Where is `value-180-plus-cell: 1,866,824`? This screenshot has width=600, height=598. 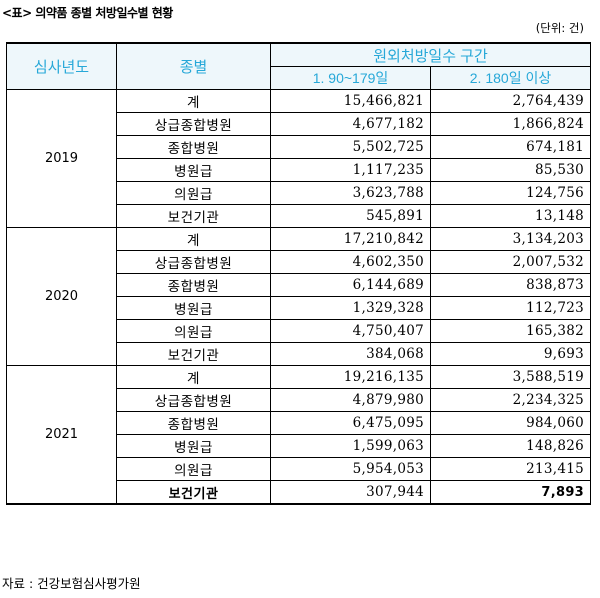 value-180-plus-cell: 1,866,824 is located at coordinates (510, 124).